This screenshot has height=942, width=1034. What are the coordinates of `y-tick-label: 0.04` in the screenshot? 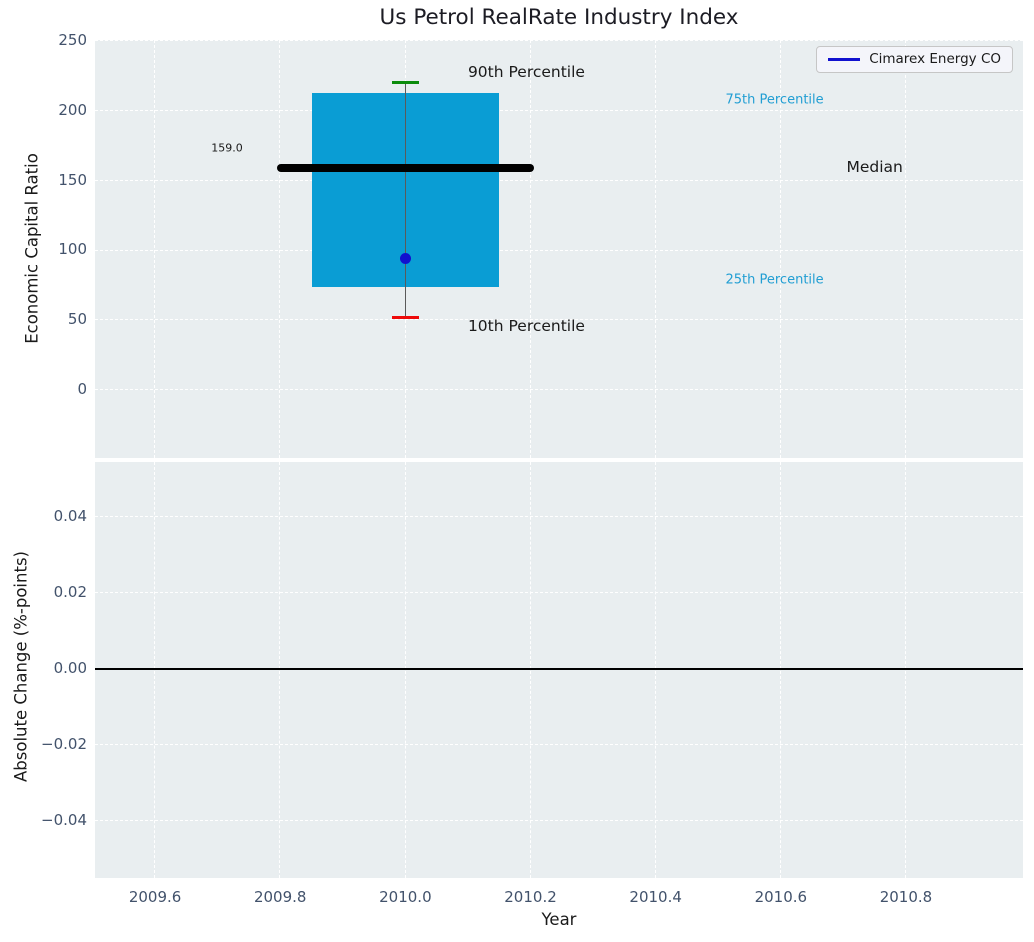 It's located at (70, 516).